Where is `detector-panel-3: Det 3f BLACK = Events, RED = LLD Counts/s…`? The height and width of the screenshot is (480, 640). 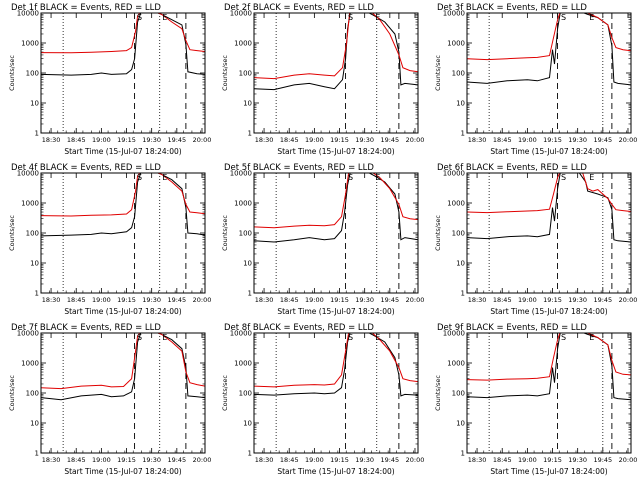
detector-panel-3: Det 3f BLACK = Events, RED = LLD Counts/s… is located at coordinates (535, 79).